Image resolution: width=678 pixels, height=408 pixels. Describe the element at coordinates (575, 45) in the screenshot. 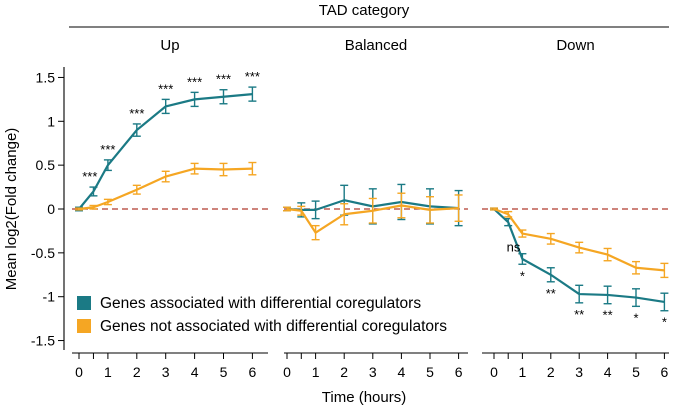

I see `panel-title: Down` at that location.